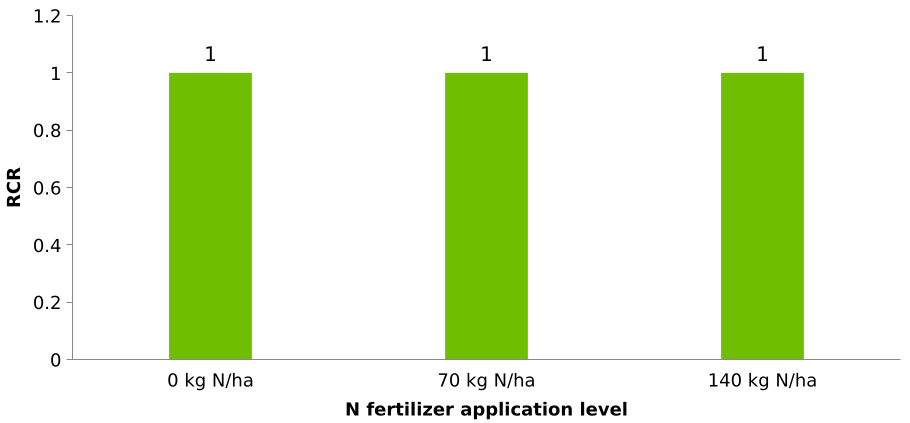  I want to click on y-axis-title: RCR, so click(14, 187).